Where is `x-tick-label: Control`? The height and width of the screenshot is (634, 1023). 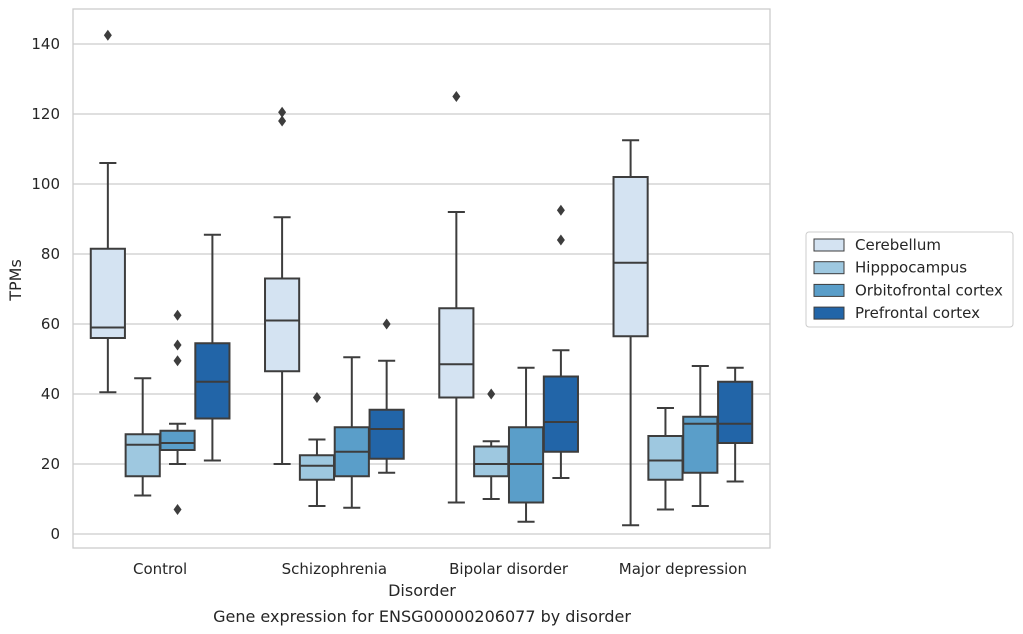 x-tick-label: Control is located at coordinates (160, 569).